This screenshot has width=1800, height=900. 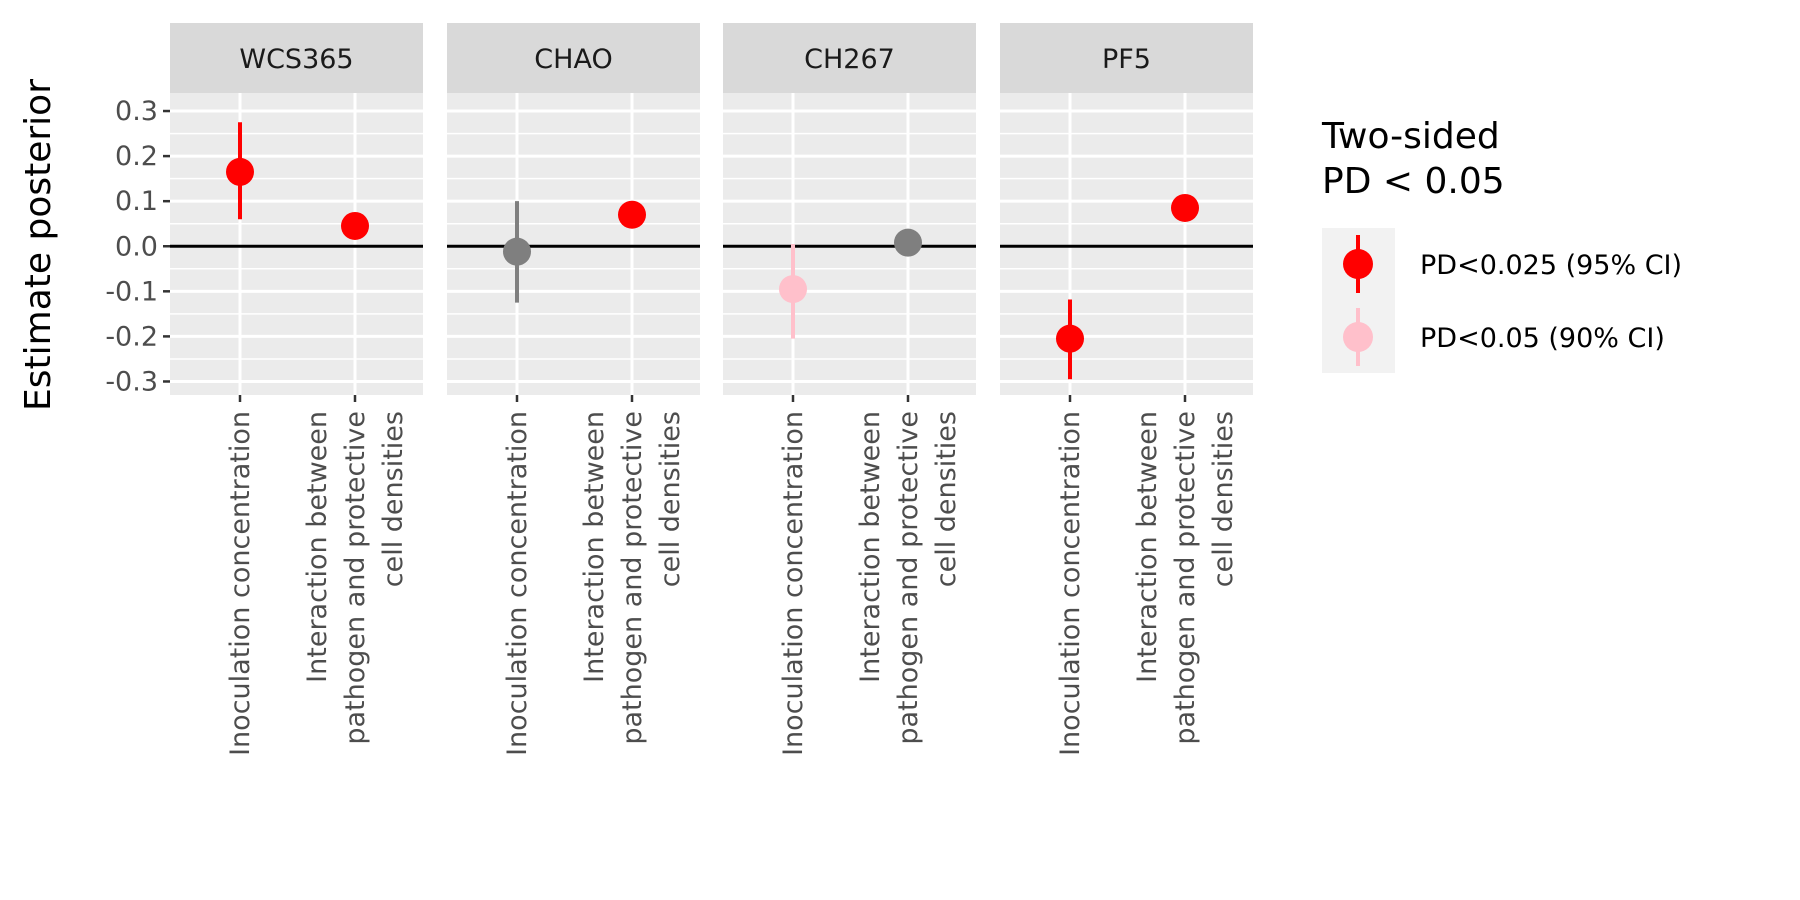 What do you see at coordinates (136, 111) in the screenshot?
I see `y-tick-label: 0.3` at bounding box center [136, 111].